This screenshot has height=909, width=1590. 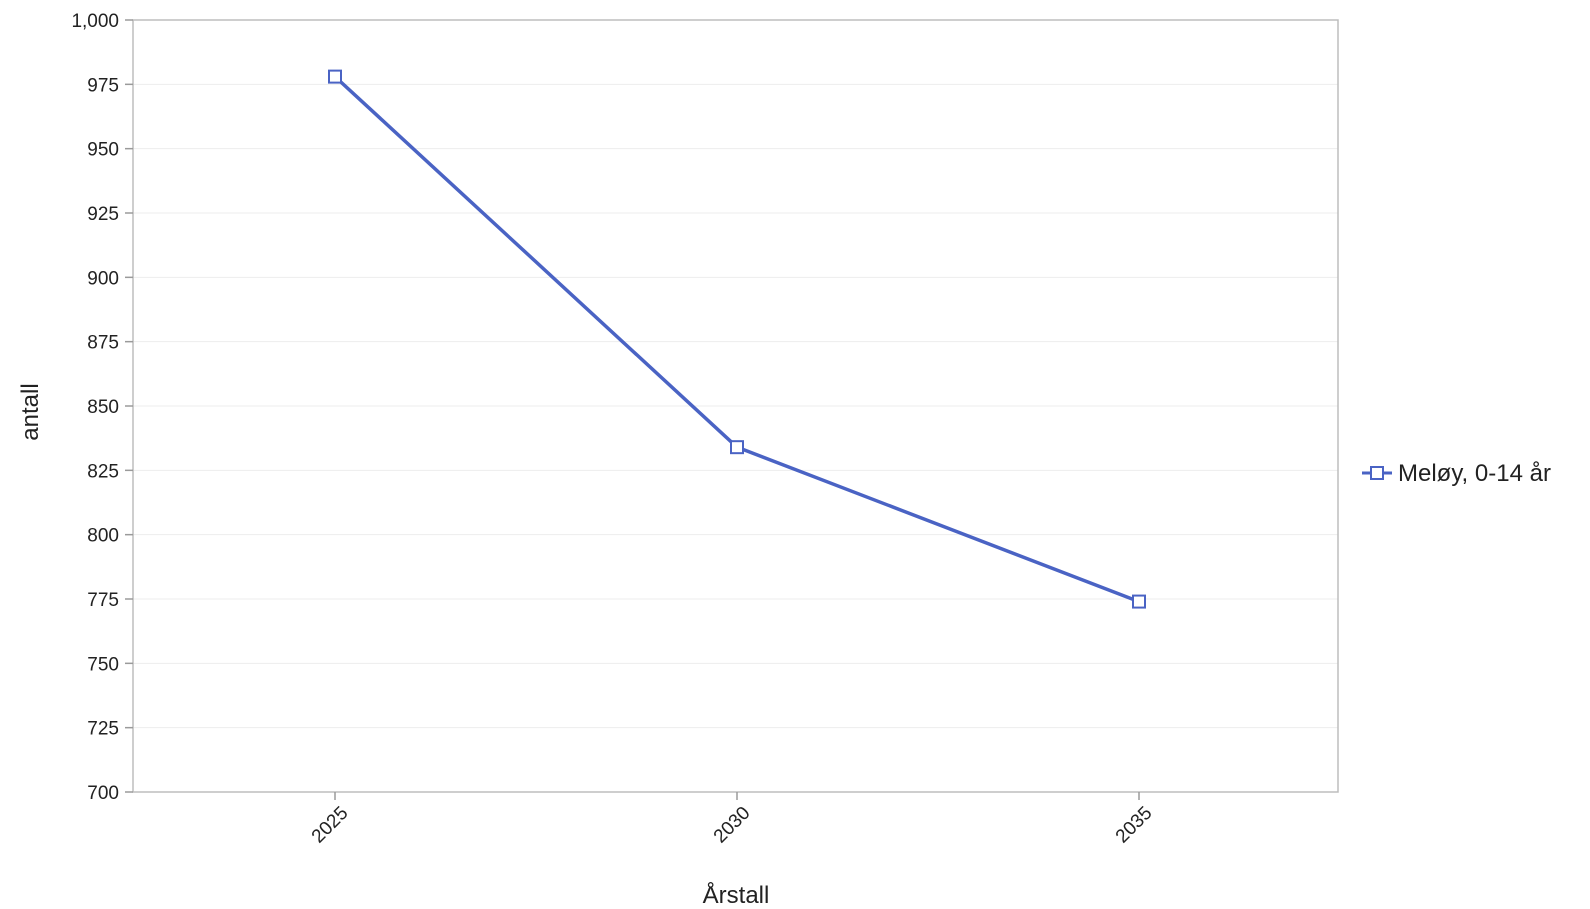 What do you see at coordinates (1377, 473) in the screenshot?
I see `legend-marker` at bounding box center [1377, 473].